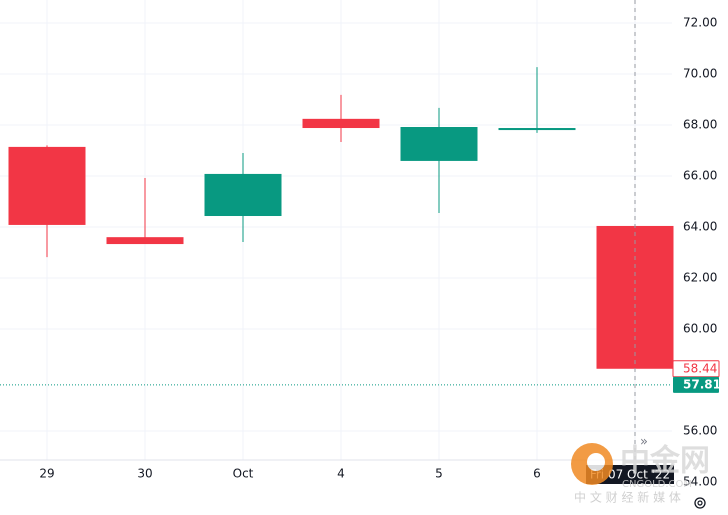 This screenshot has height=515, width=728. What do you see at coordinates (439, 474) in the screenshot?
I see `x-tick-label: 5` at bounding box center [439, 474].